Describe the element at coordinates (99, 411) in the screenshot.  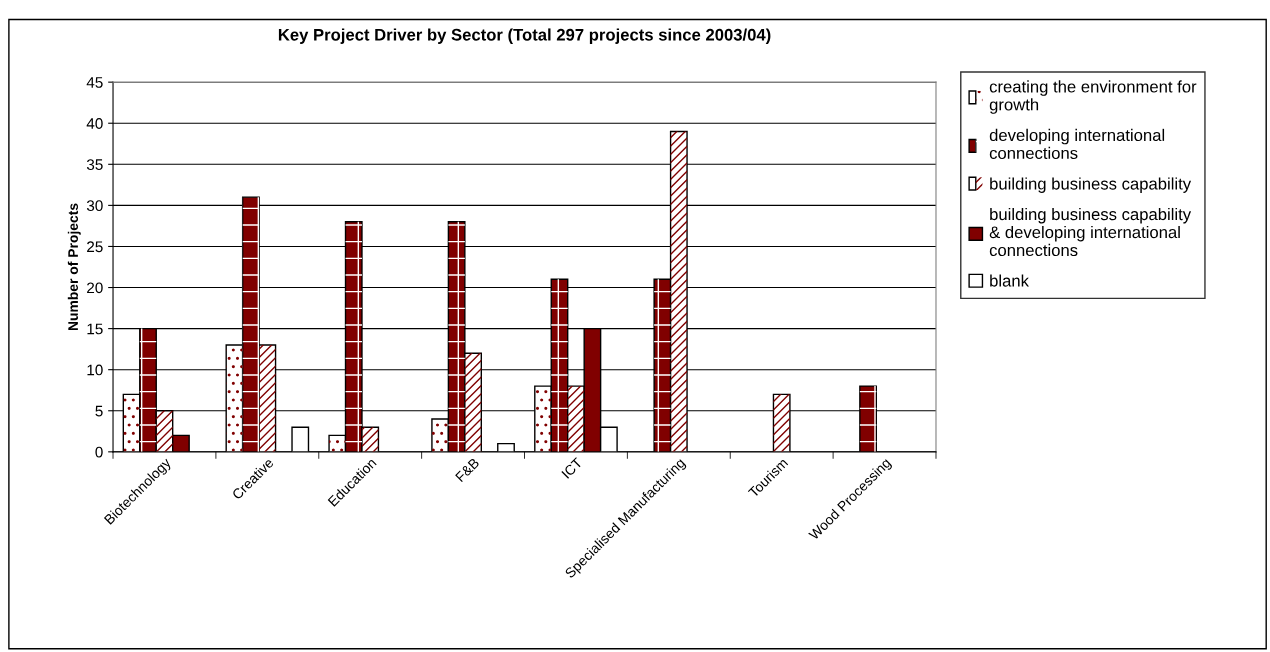
I see `y-tick-label: 5` at that location.